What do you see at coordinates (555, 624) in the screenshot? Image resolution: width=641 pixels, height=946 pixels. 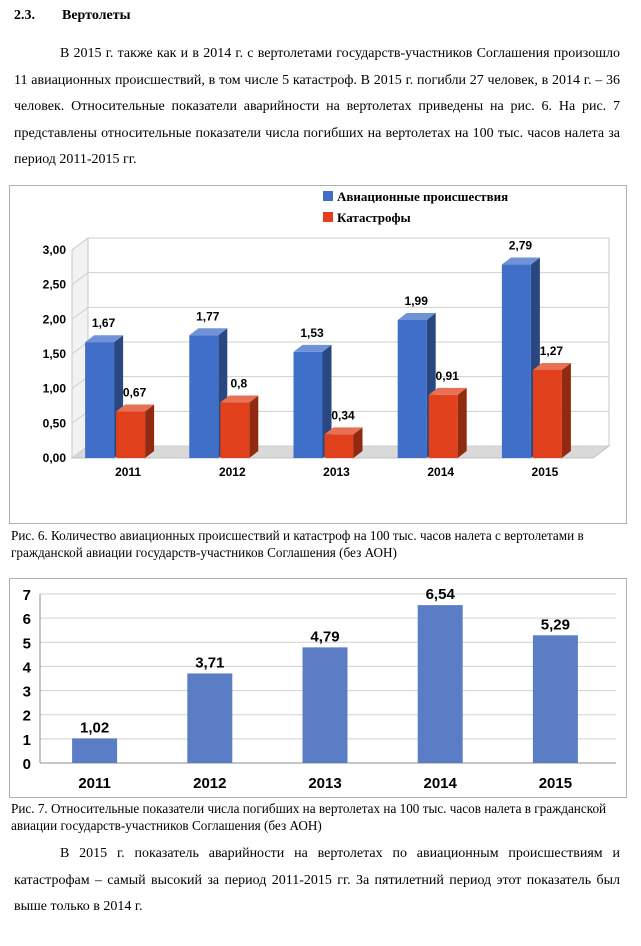 I see `data-label: 5,29` at bounding box center [555, 624].